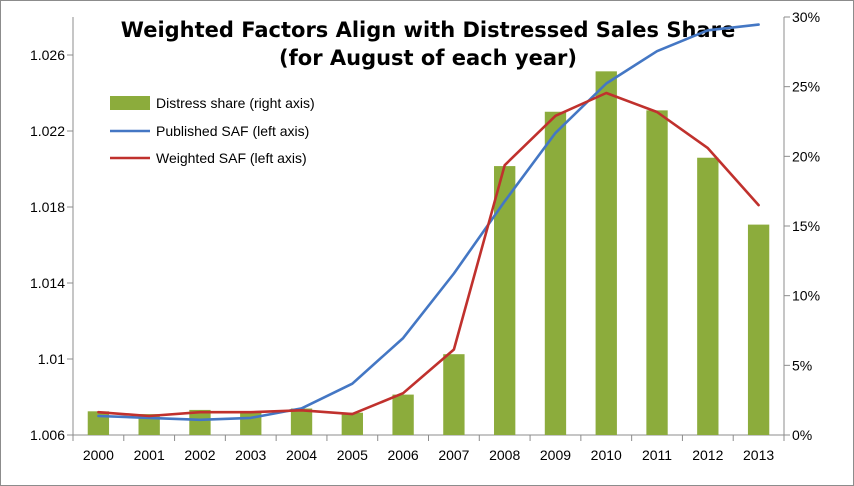 The width and height of the screenshot is (854, 486). I want to click on right-tick-label: 20%, so click(806, 156).